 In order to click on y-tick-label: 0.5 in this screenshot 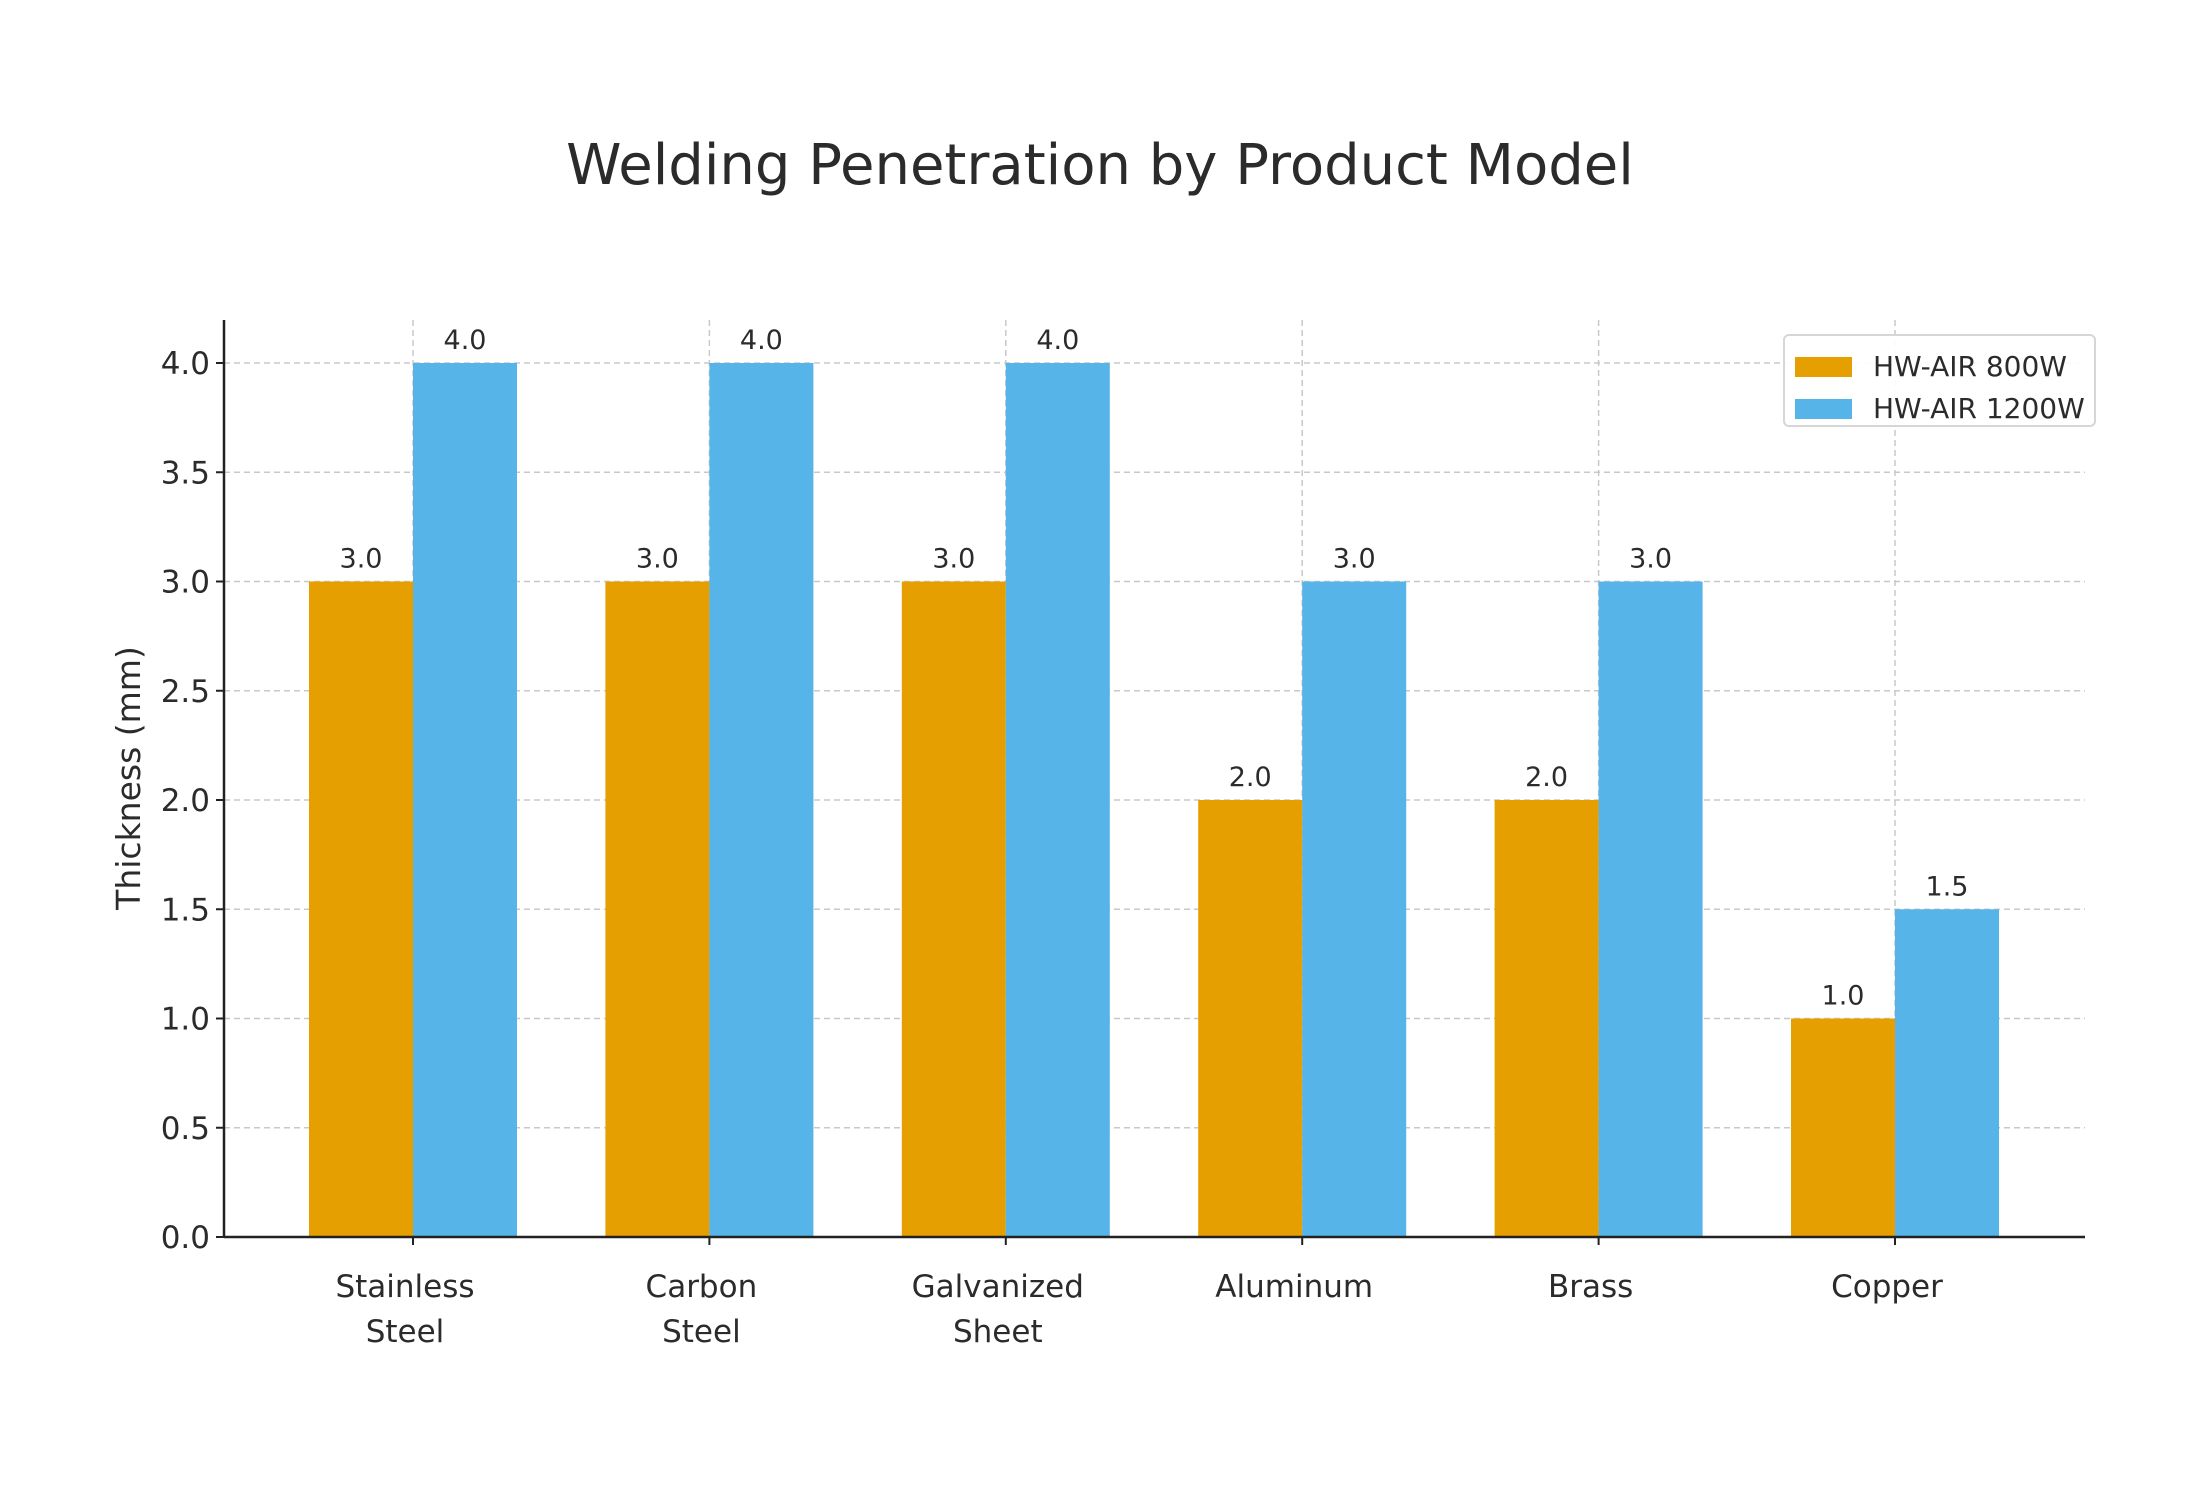, I will do `click(185, 1129)`.